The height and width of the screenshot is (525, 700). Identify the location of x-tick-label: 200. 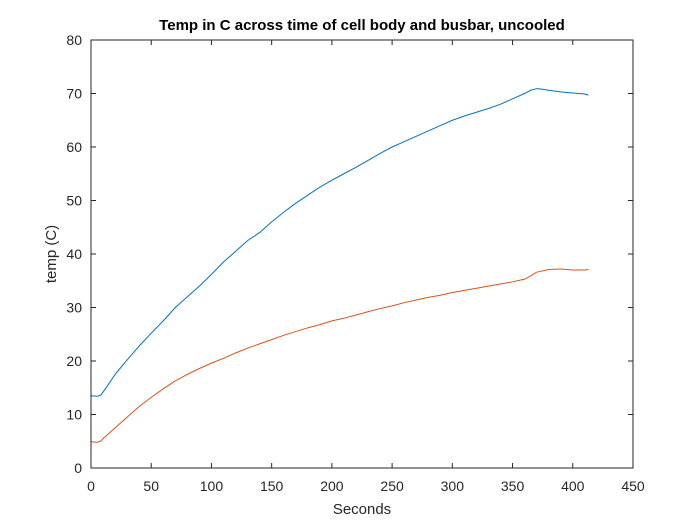
(332, 486).